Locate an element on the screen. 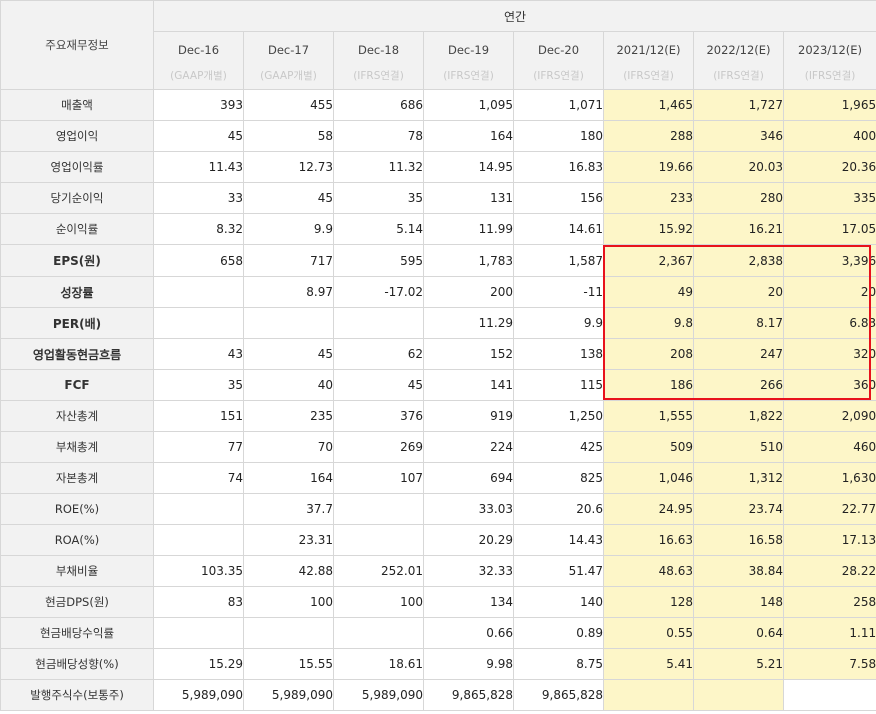  value-cell: 5.14 is located at coordinates (378, 229).